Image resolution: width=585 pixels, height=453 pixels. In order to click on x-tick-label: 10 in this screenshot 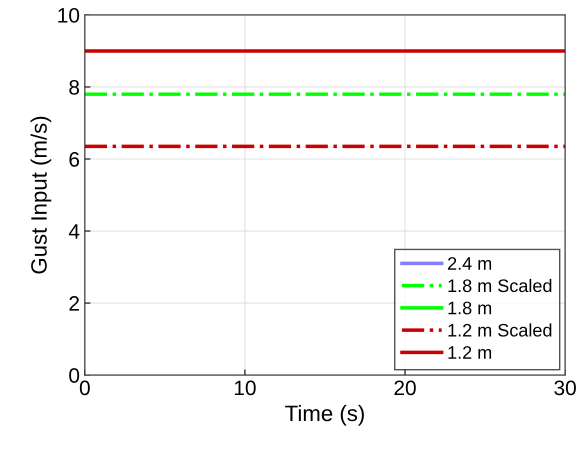, I will do `click(245, 388)`.